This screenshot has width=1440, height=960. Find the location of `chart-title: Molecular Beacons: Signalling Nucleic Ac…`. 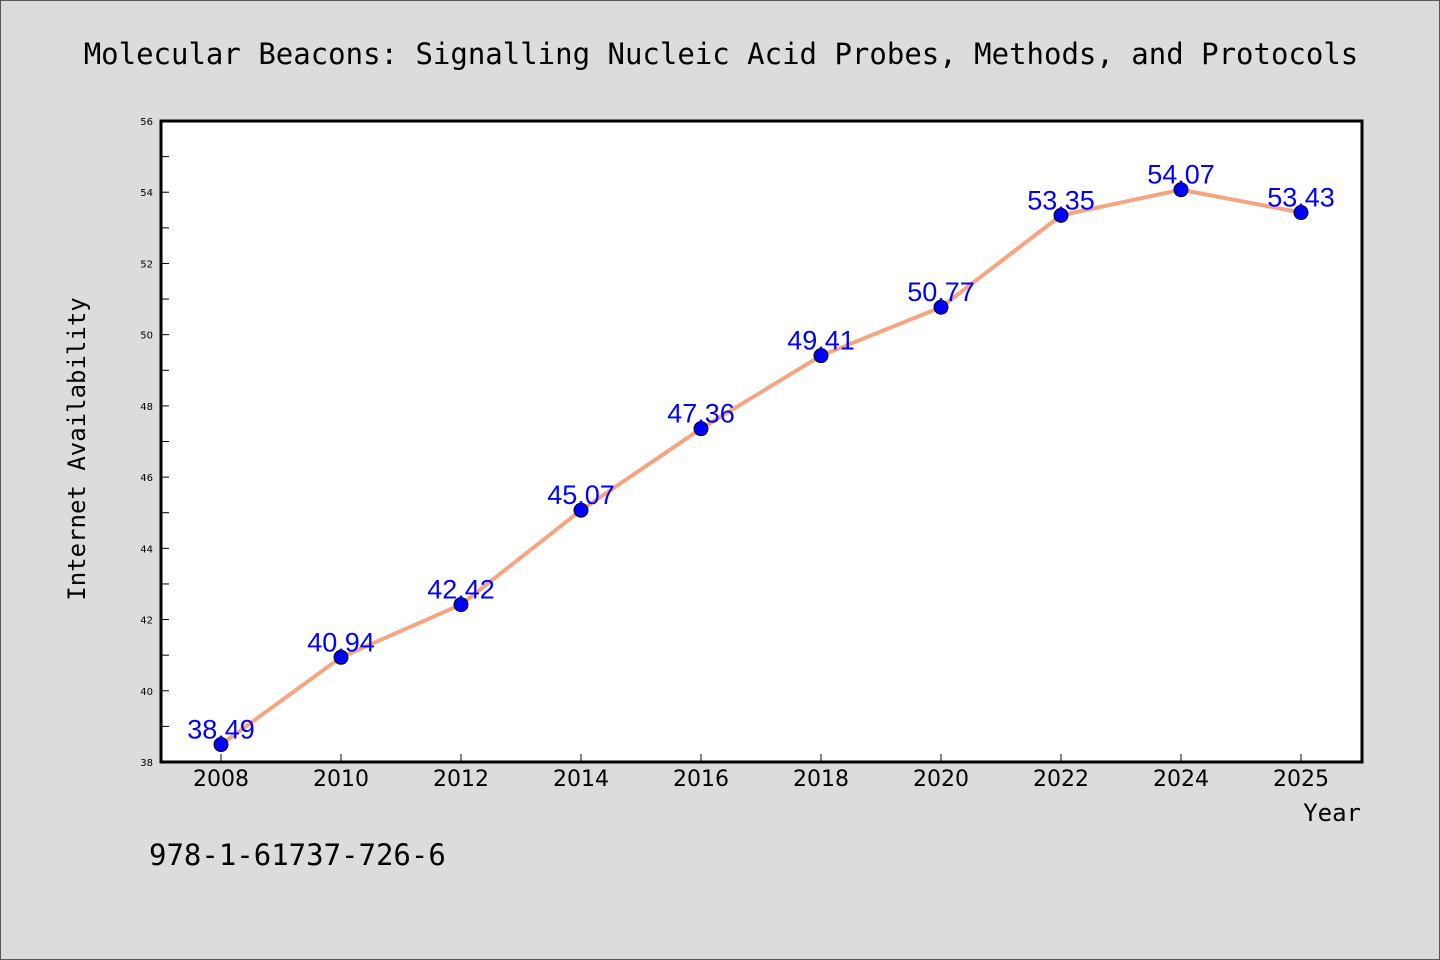

chart-title: Molecular Beacons: Signalling Nucleic Ac… is located at coordinates (721, 54).